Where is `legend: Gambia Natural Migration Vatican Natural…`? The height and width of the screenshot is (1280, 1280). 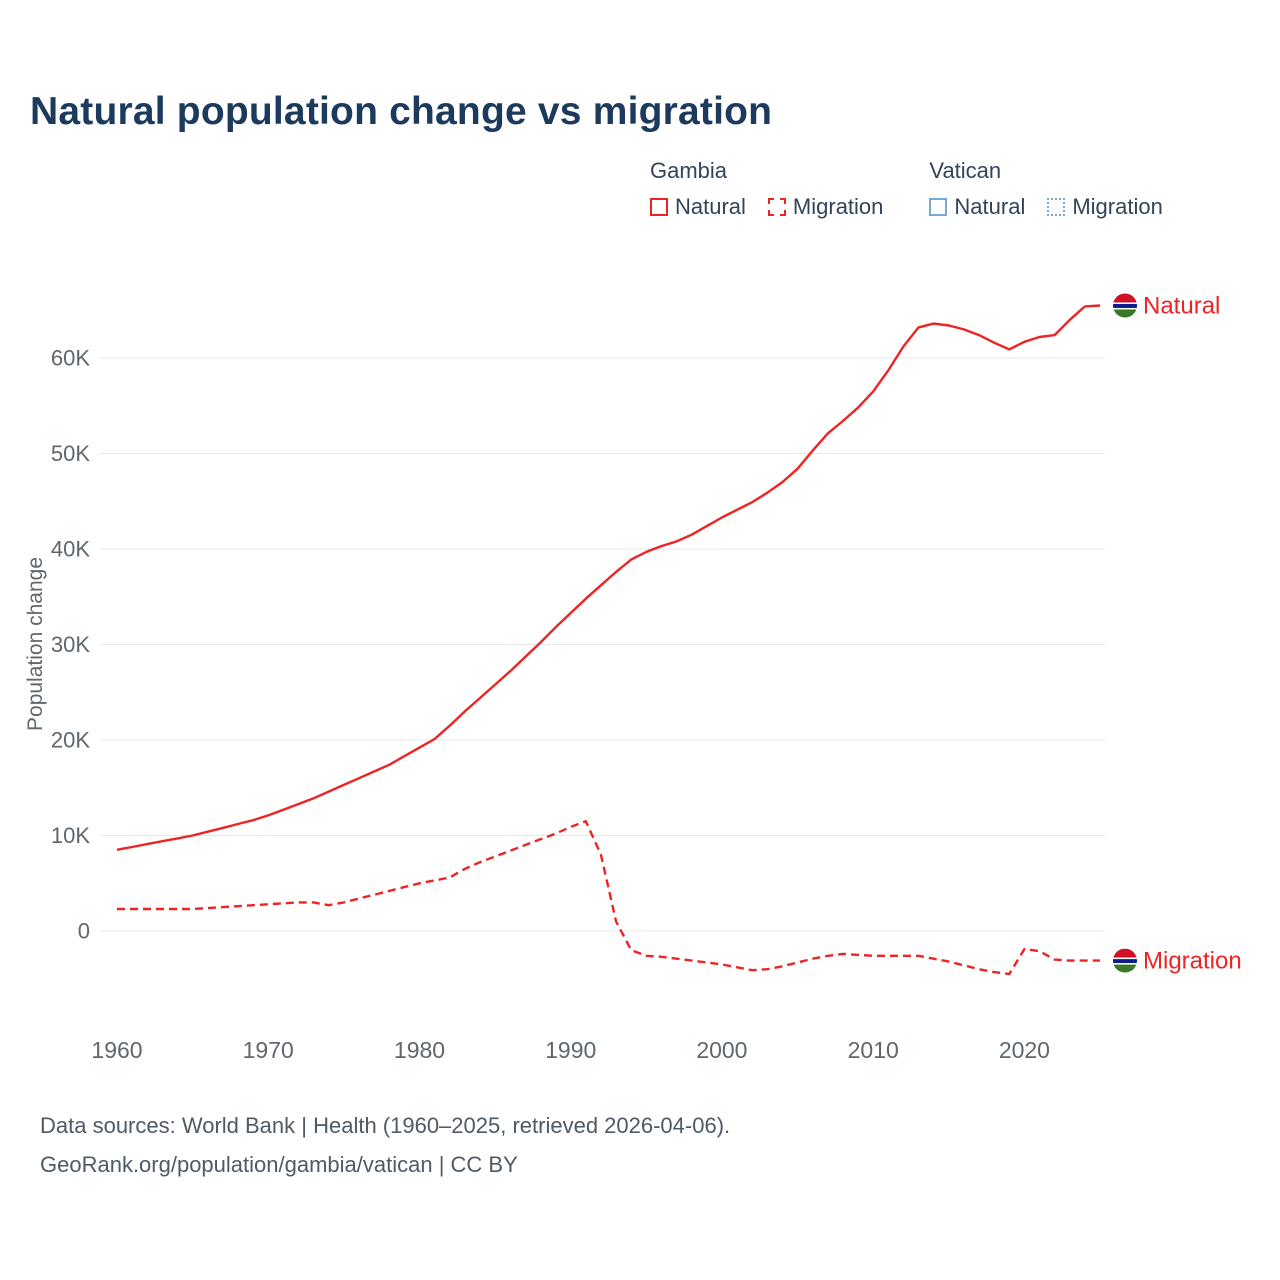 legend: Gambia Natural Migration Vatican Natural… is located at coordinates (906, 189).